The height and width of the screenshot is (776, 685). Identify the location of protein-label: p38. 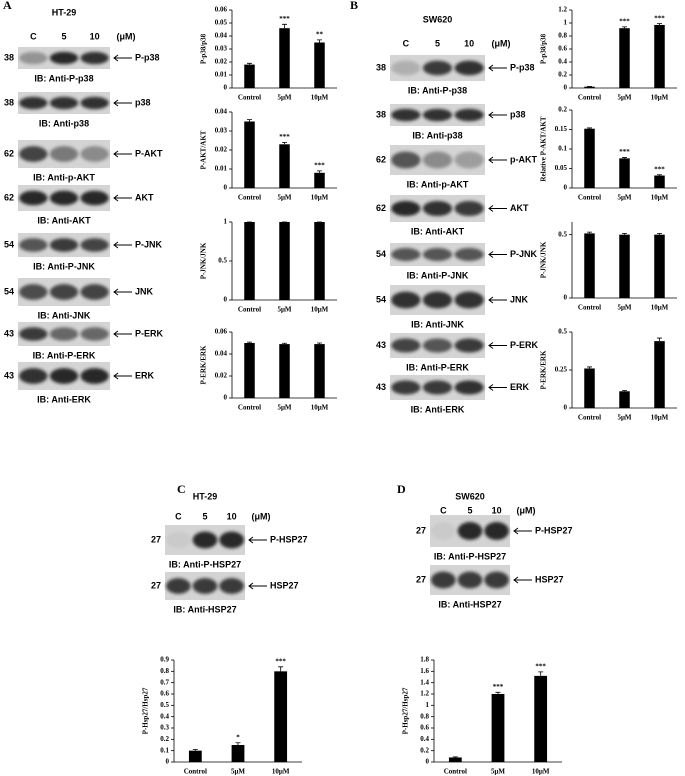
(518, 114).